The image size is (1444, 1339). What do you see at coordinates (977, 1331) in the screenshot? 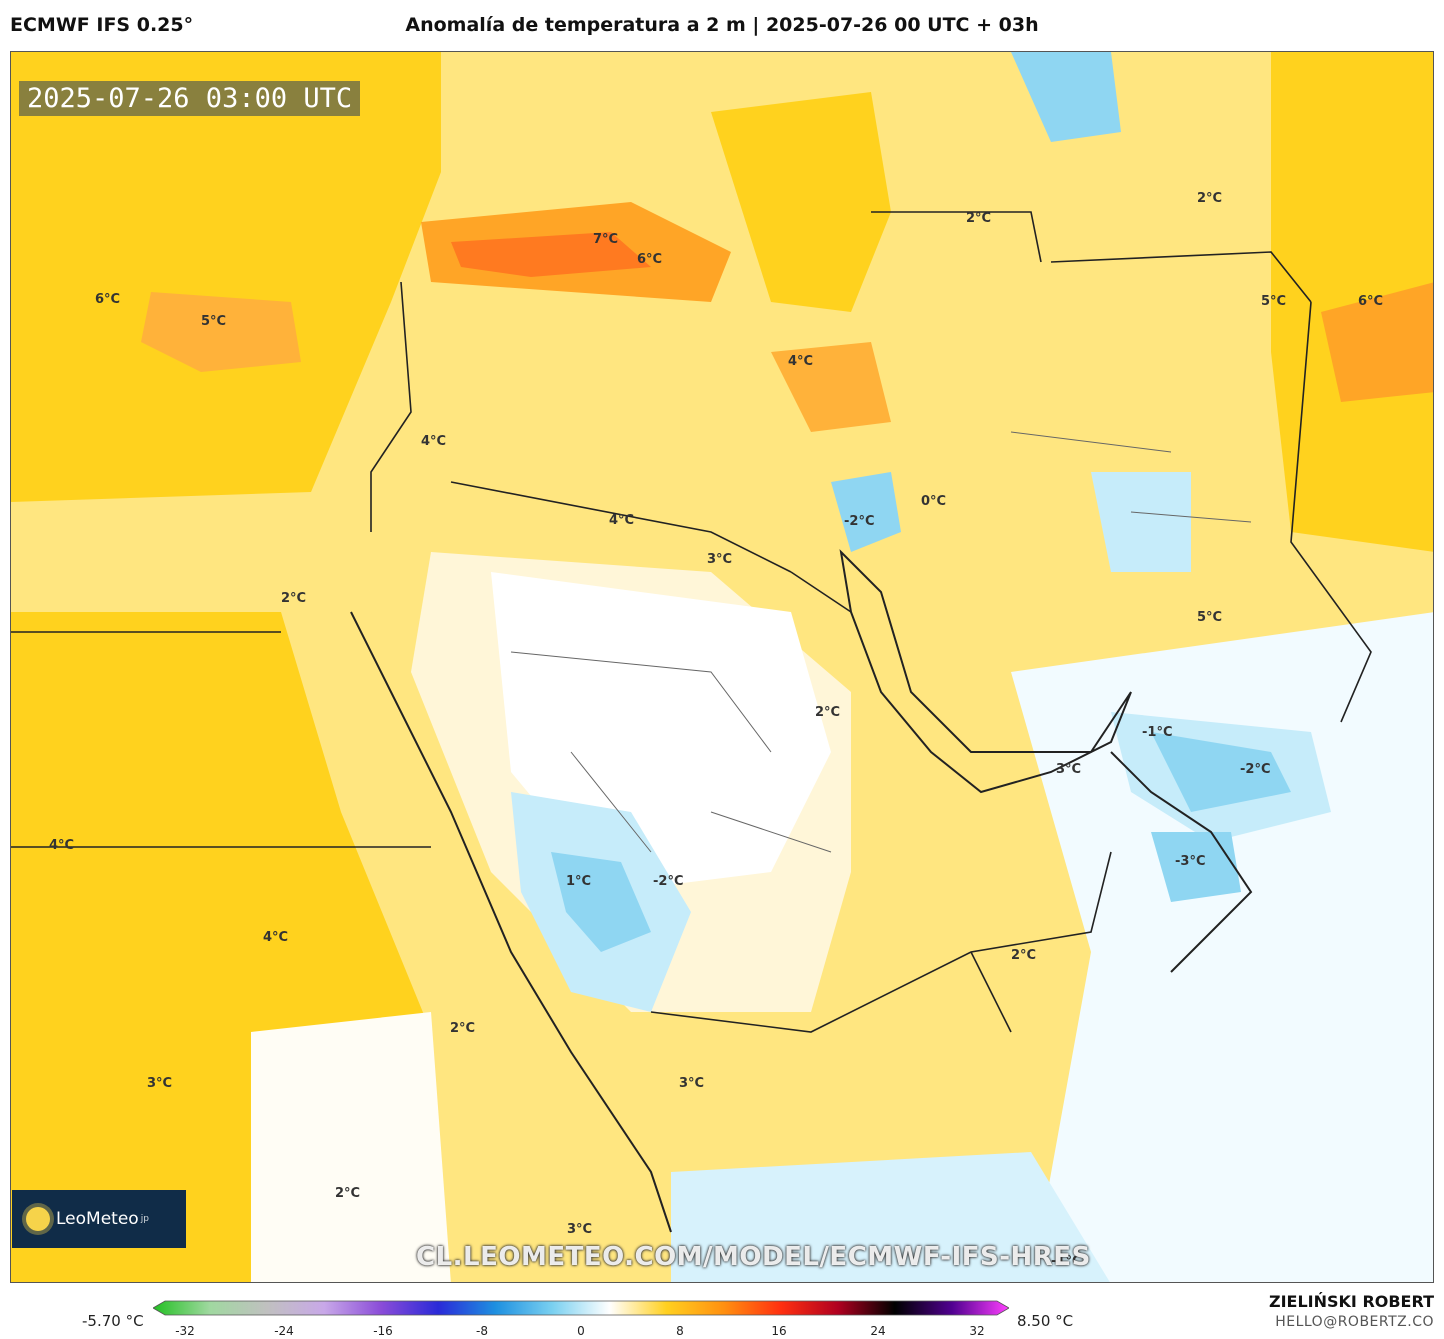
I see `colorbar-tick-label: 32` at bounding box center [977, 1331].